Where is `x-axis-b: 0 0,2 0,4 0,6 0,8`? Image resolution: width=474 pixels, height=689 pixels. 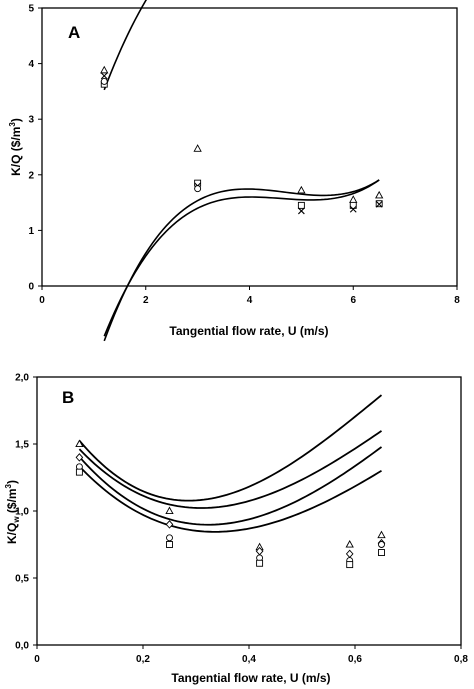 x-axis-b: 0 0,2 0,4 0,6 0,8 is located at coordinates (251, 655).